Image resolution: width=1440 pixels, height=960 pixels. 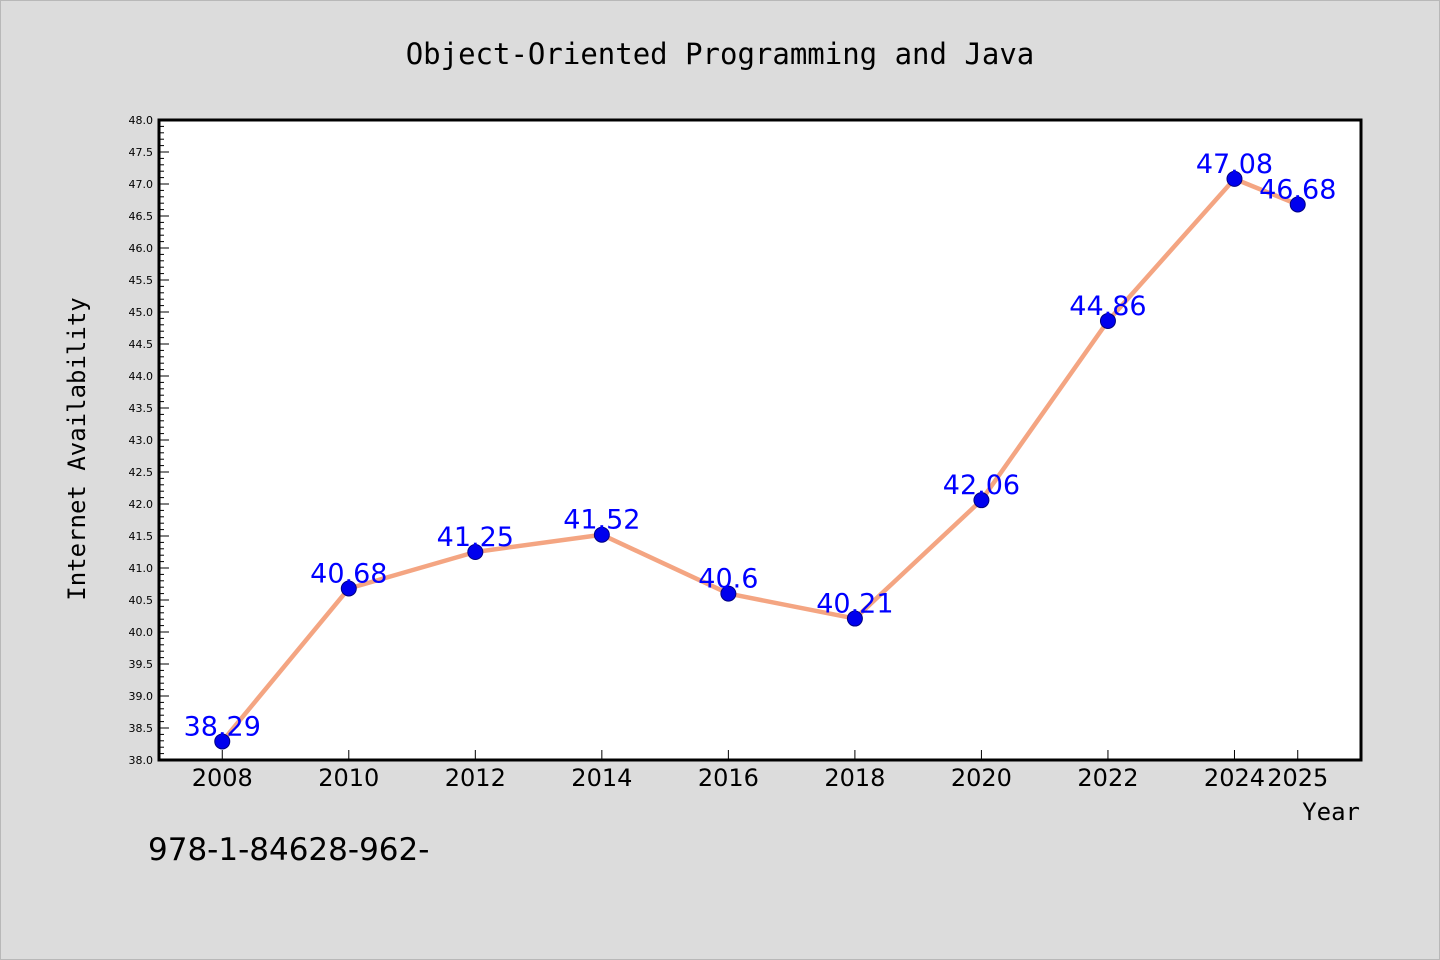 What do you see at coordinates (348, 778) in the screenshot?
I see `x-tick-label: 2010` at bounding box center [348, 778].